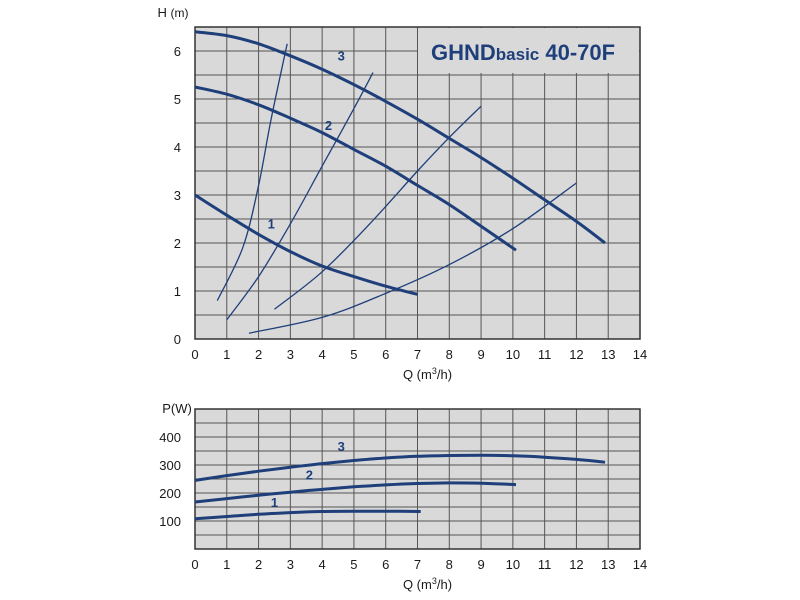  I want to click on power-x-tick-label: 12, so click(576, 564).